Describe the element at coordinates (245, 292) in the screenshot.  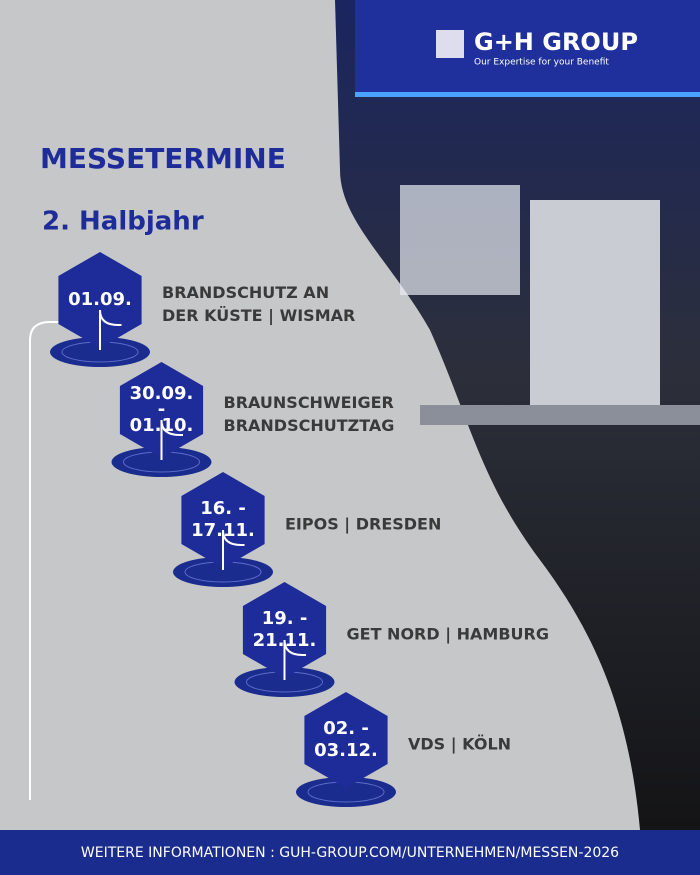
I see `event-title: BRANDSCHUTZ AN` at that location.